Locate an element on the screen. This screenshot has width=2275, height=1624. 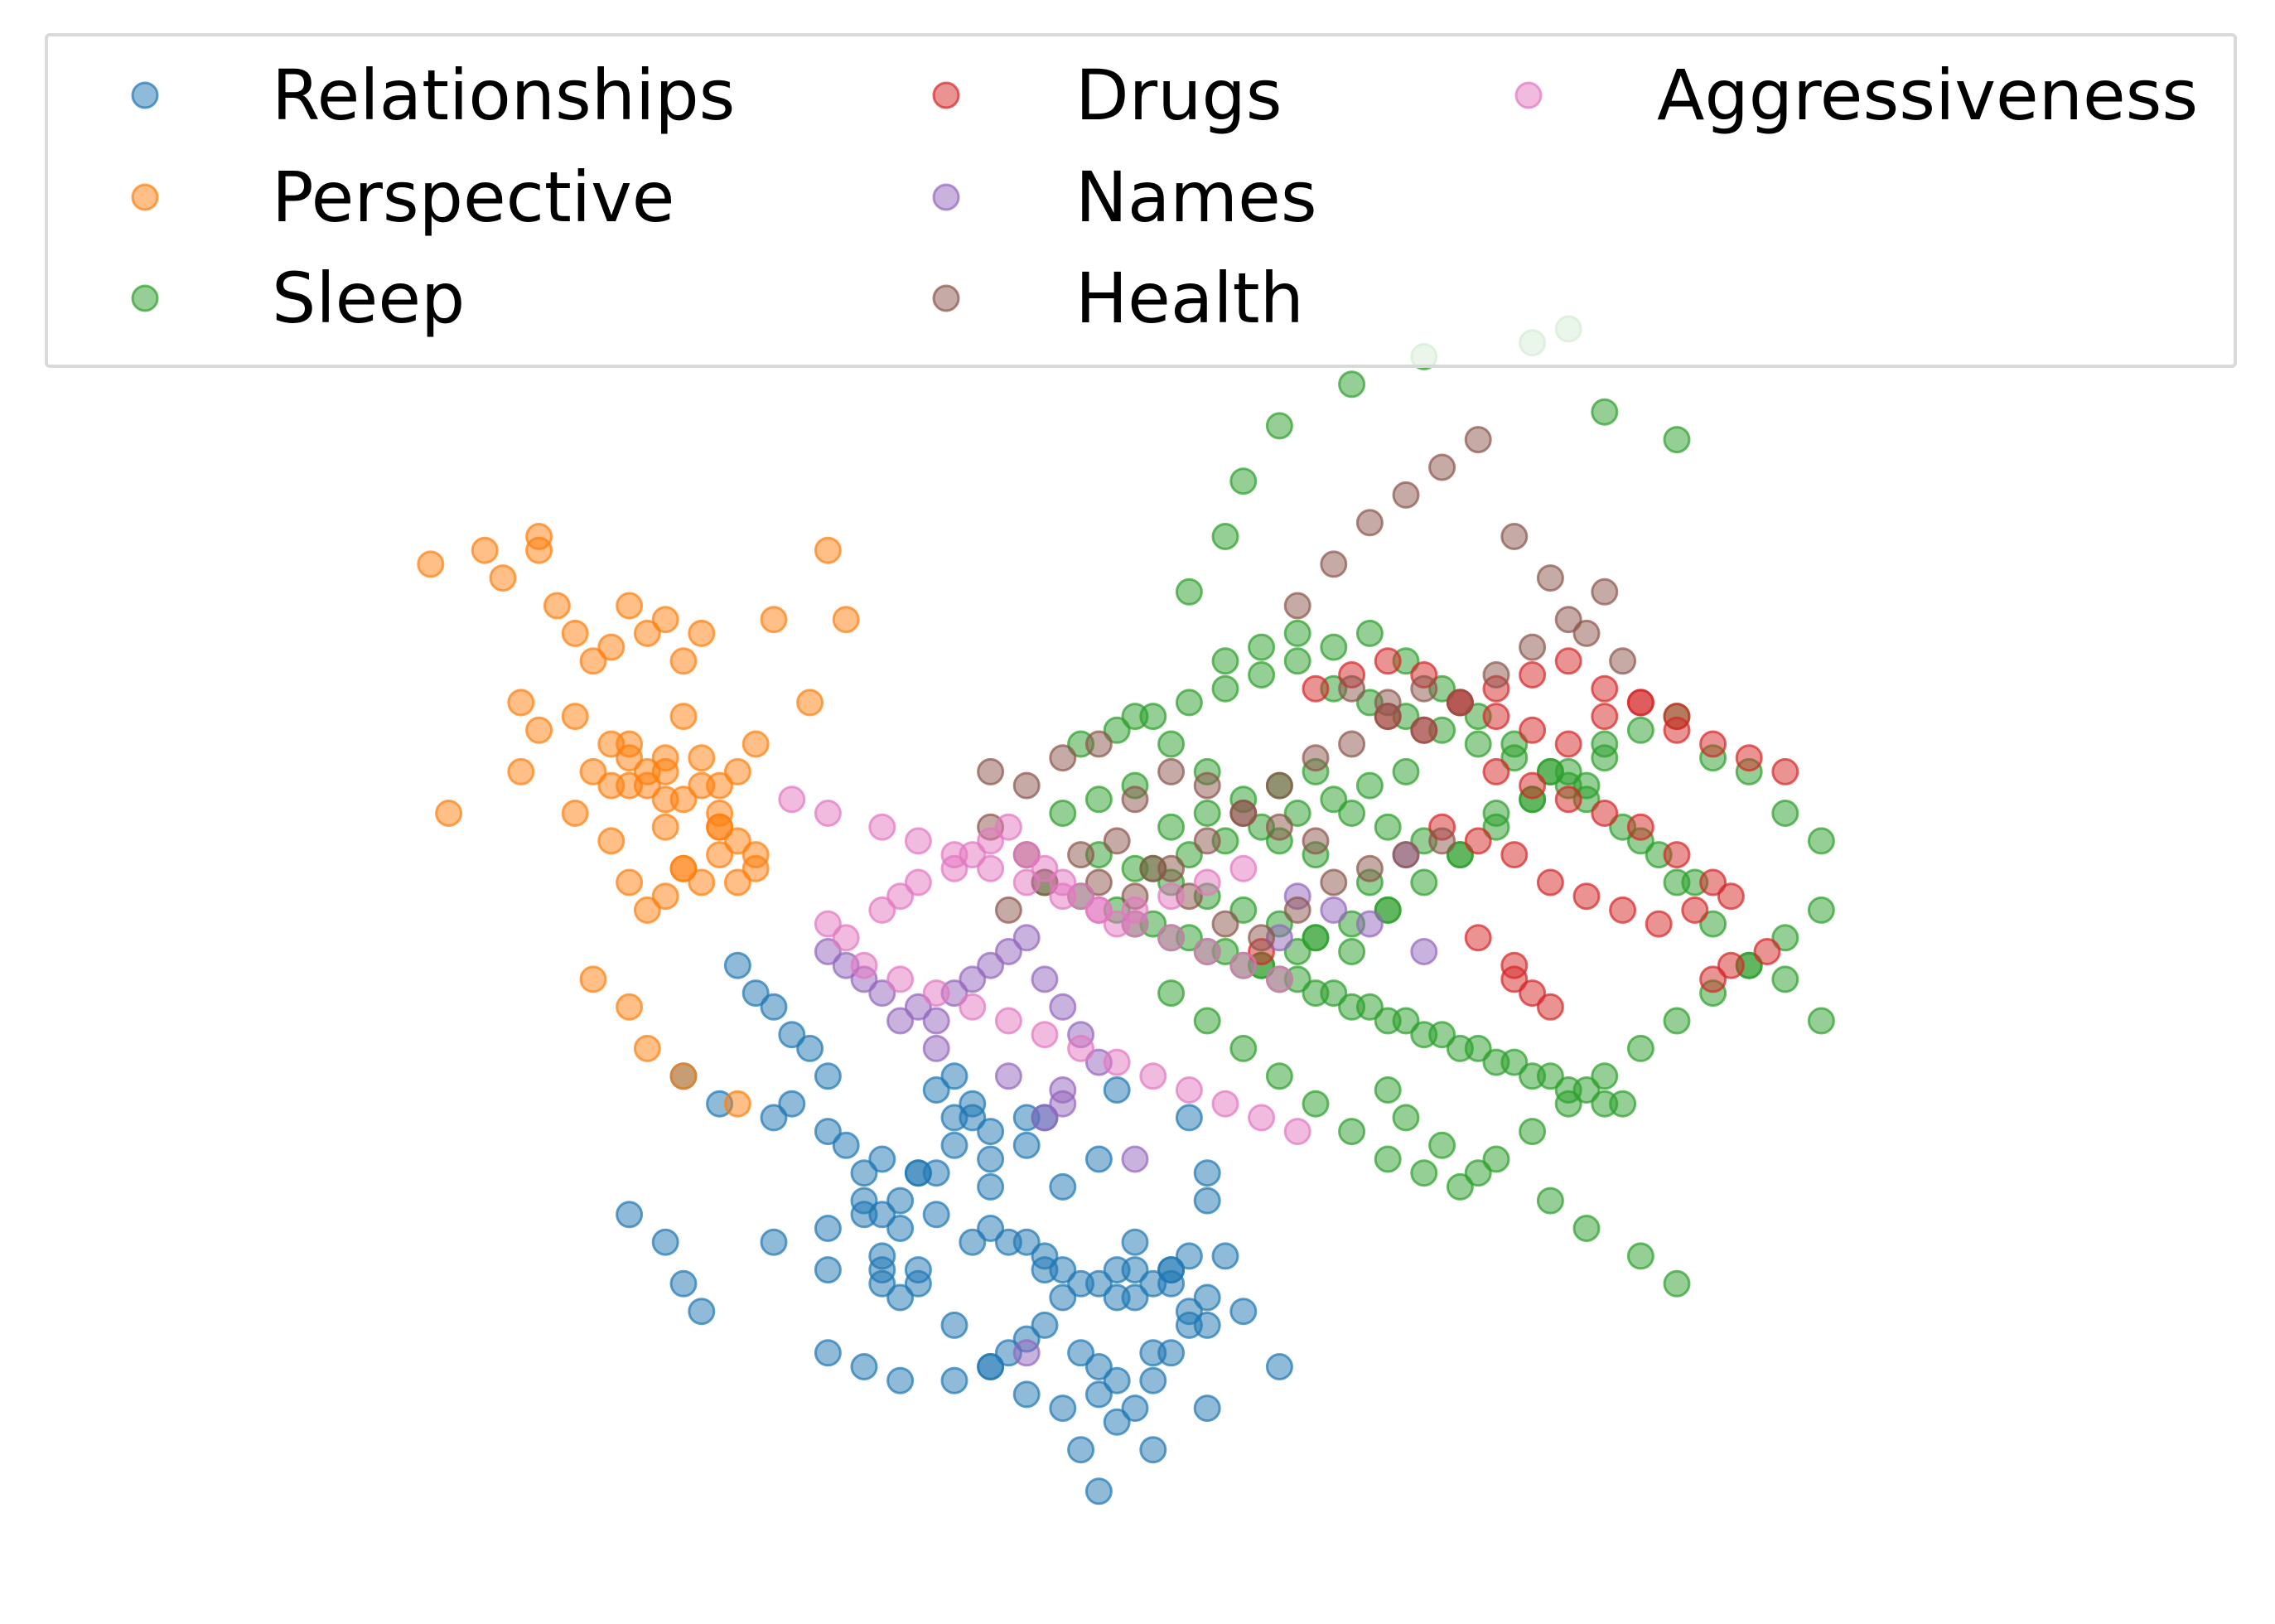
legend-item-names: Names is located at coordinates (1124, 197).